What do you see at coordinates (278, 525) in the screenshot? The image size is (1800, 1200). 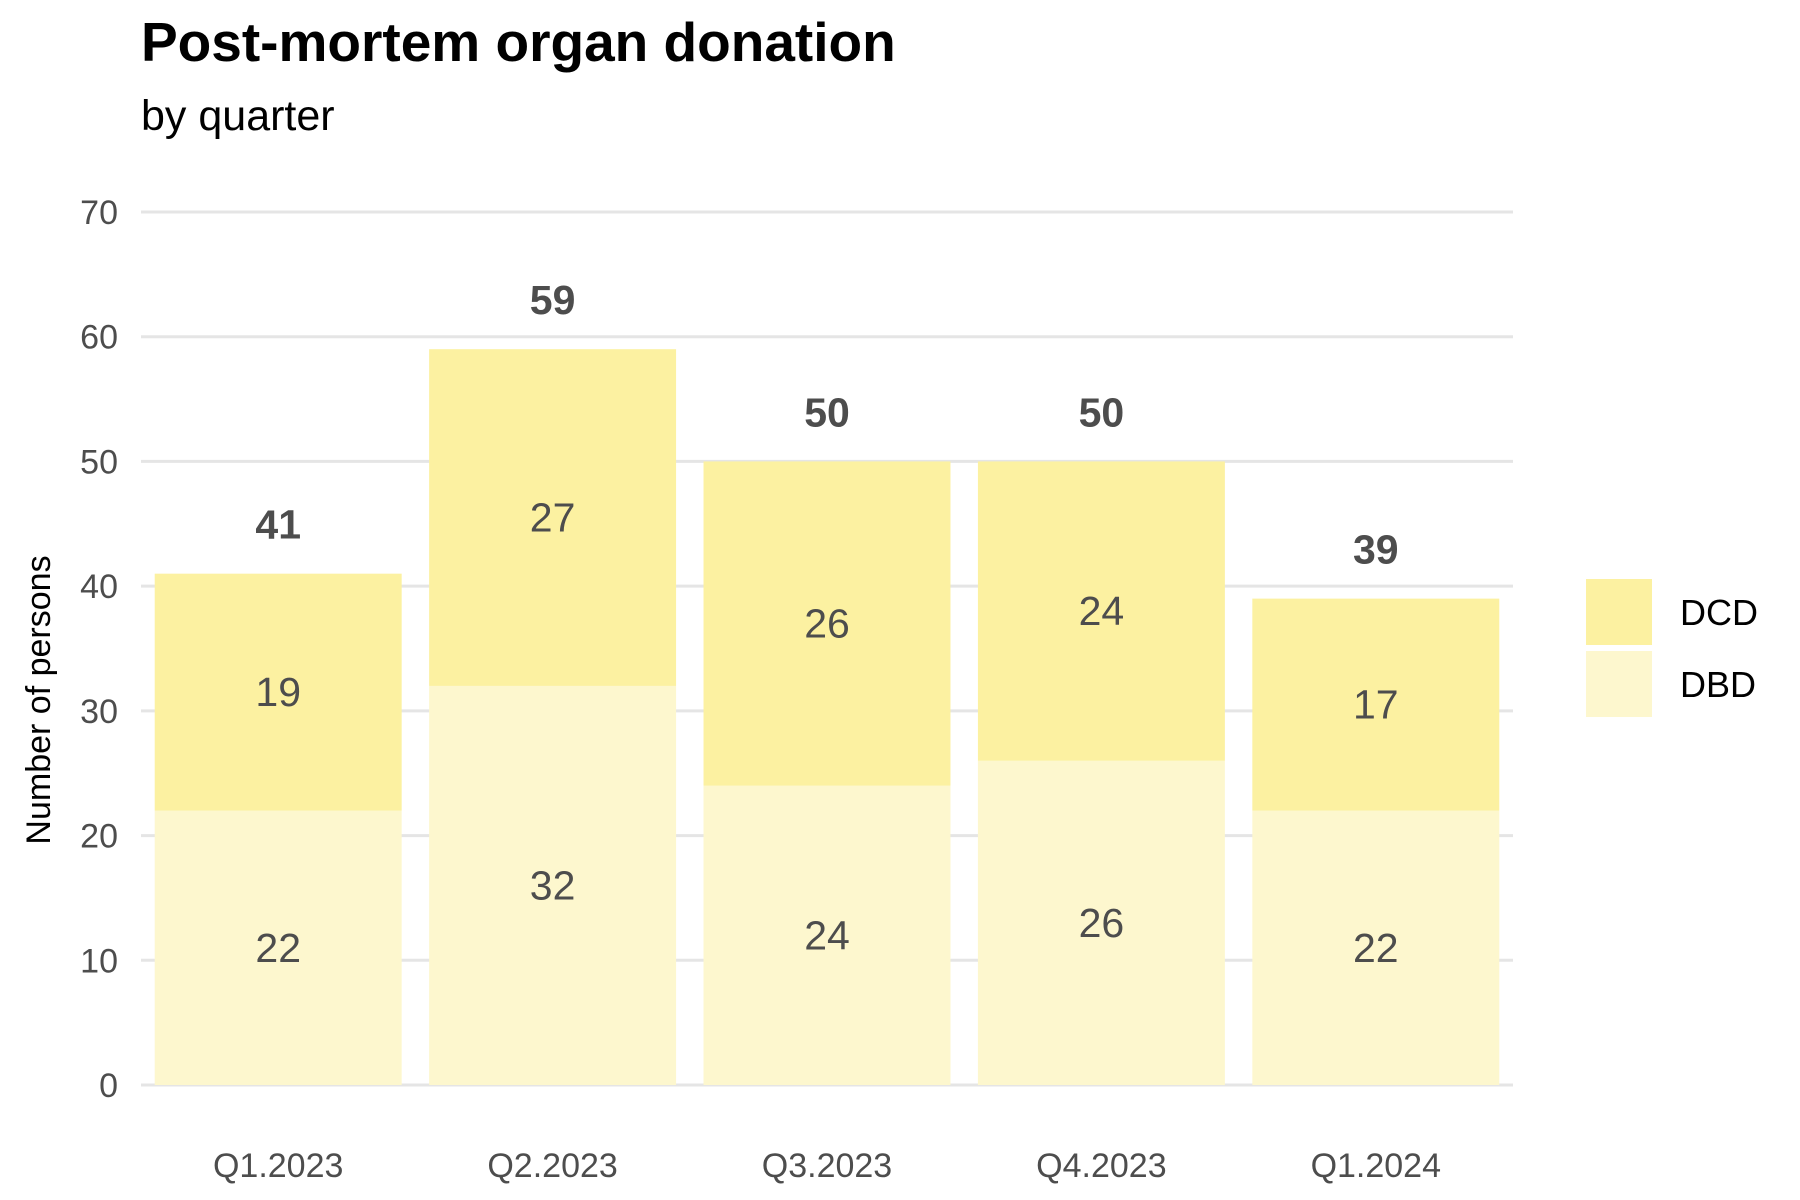 I see `total-label: 41` at bounding box center [278, 525].